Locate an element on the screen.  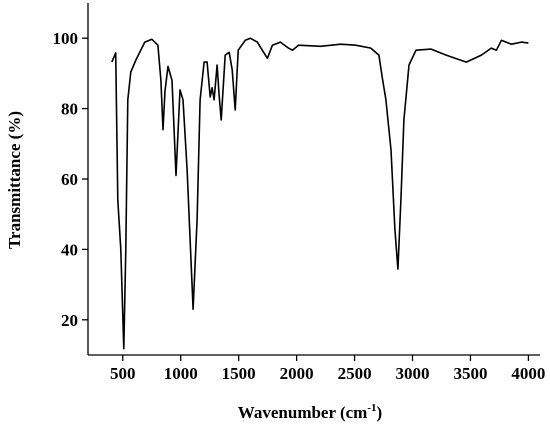
x-tick-label: 4000 is located at coordinates (528, 373).